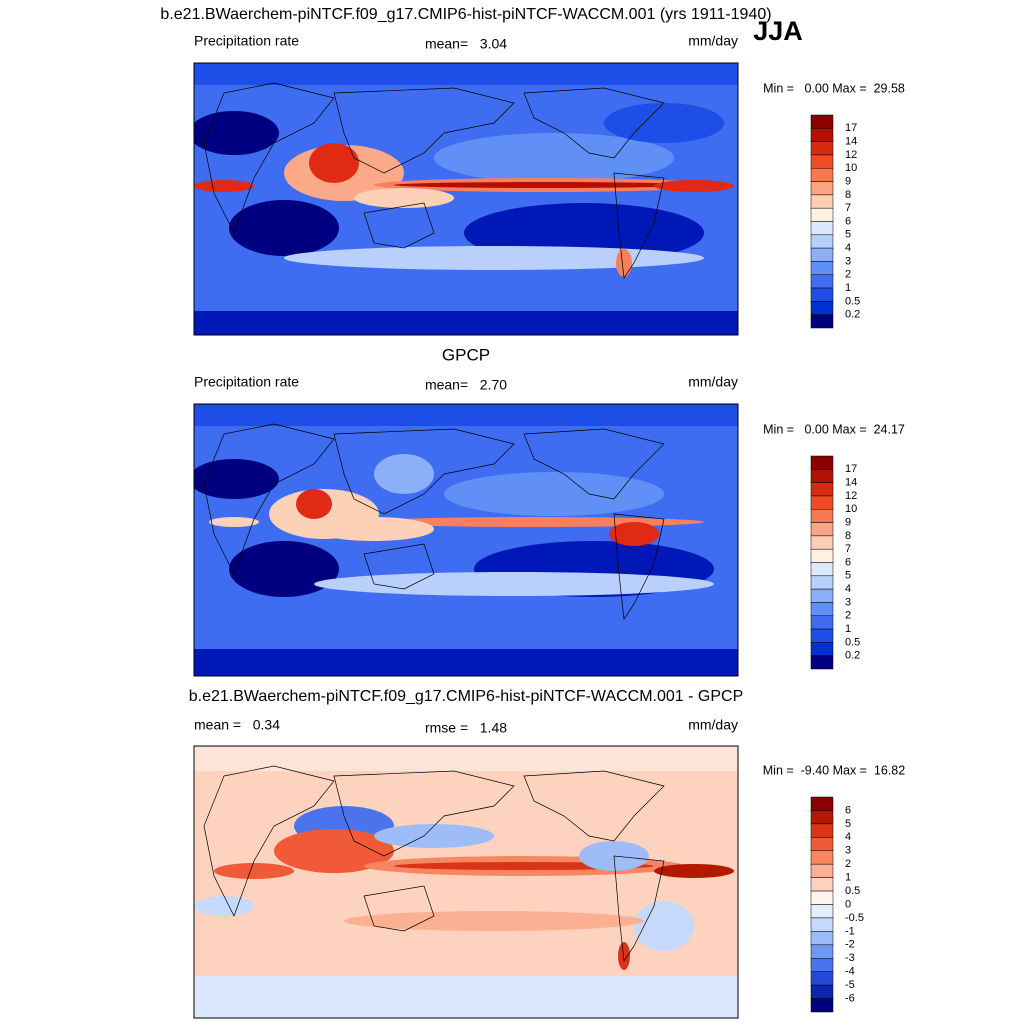  What do you see at coordinates (852, 301) in the screenshot?
I see `colorbar-label: 0.5` at bounding box center [852, 301].